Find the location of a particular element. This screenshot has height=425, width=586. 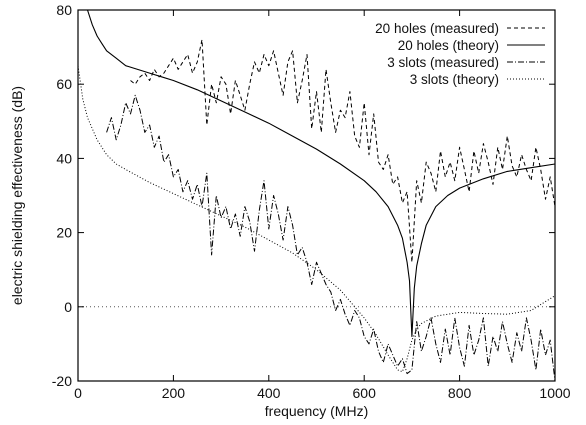

legend-label-4: 3 slots (theory) is located at coordinates (454, 79).